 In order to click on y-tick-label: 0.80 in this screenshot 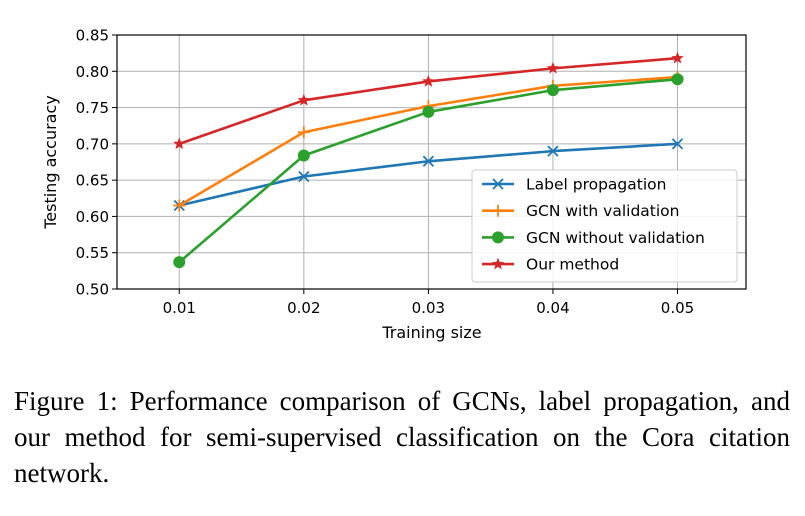, I will do `click(92, 72)`.